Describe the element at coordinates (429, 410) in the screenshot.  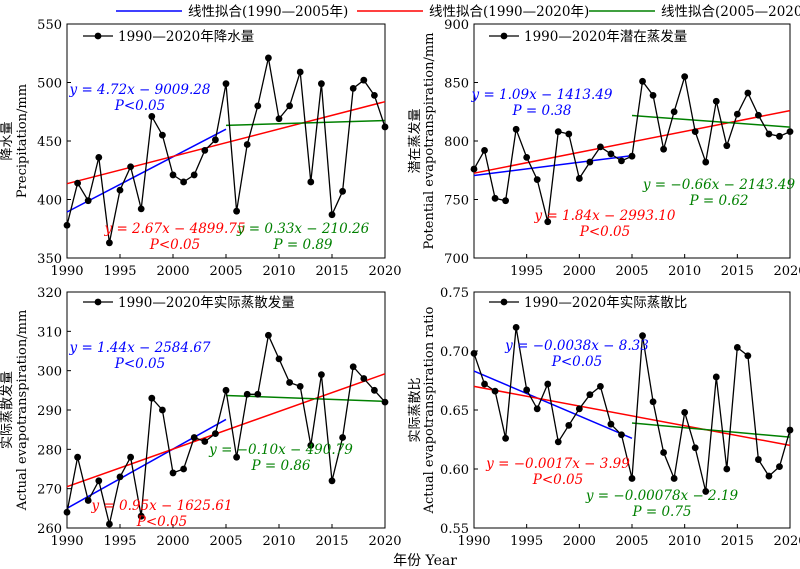
I see `y-axis-title-en: Actual evapotranspiration ratio` at that location.